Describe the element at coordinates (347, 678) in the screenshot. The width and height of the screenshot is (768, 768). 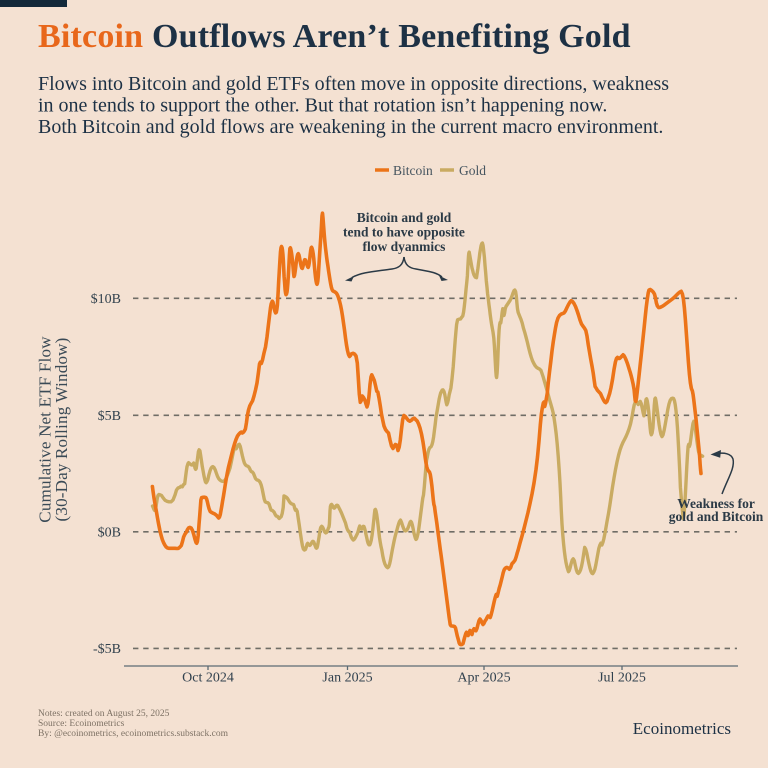
I see `svg-text: Jan 2025` at that location.